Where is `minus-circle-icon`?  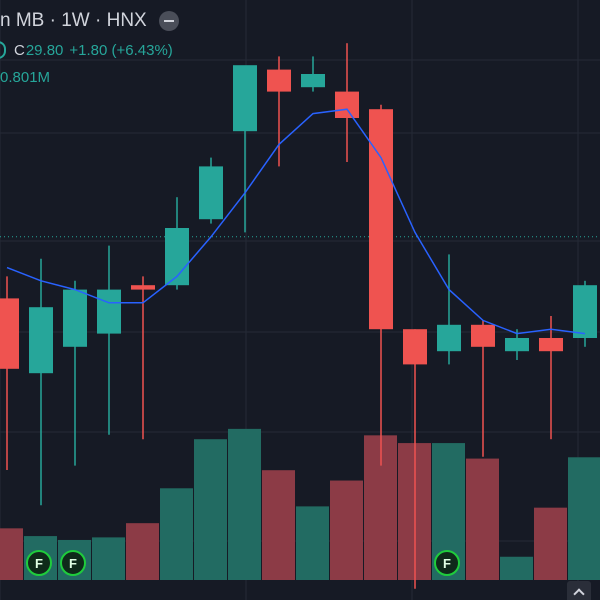
minus-circle-icon is located at coordinates (168, 21).